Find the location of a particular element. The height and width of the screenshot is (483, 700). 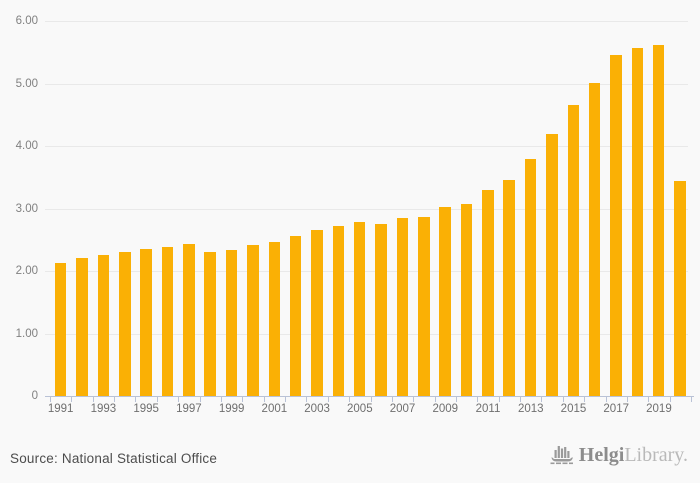

bar-2008 is located at coordinates (424, 306).